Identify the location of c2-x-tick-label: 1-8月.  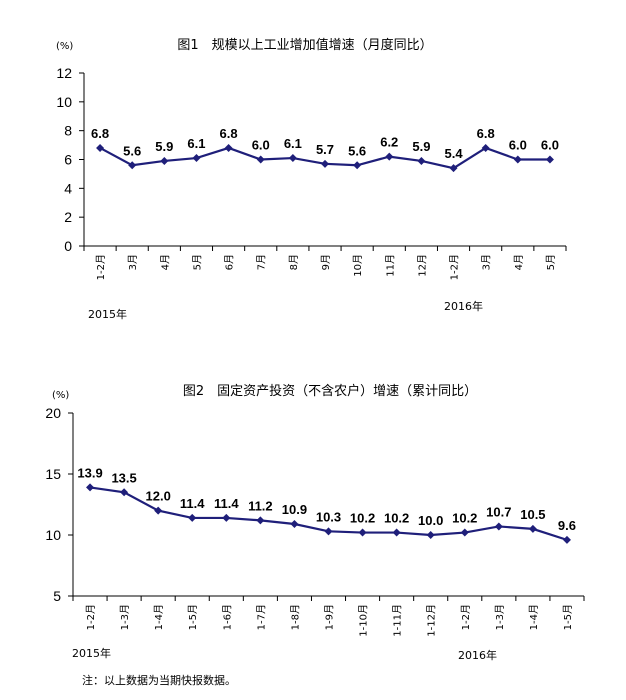
(295, 617).